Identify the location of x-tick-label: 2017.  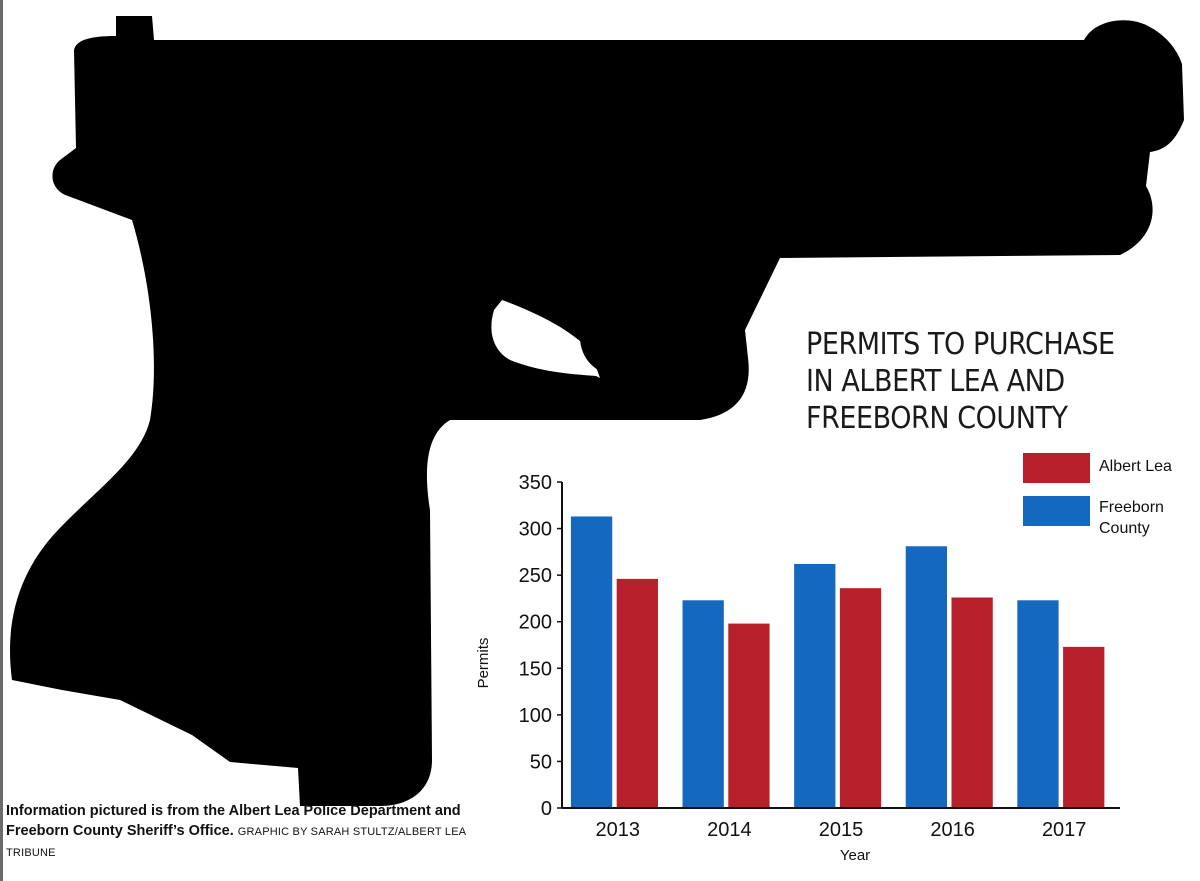
(1064, 830).